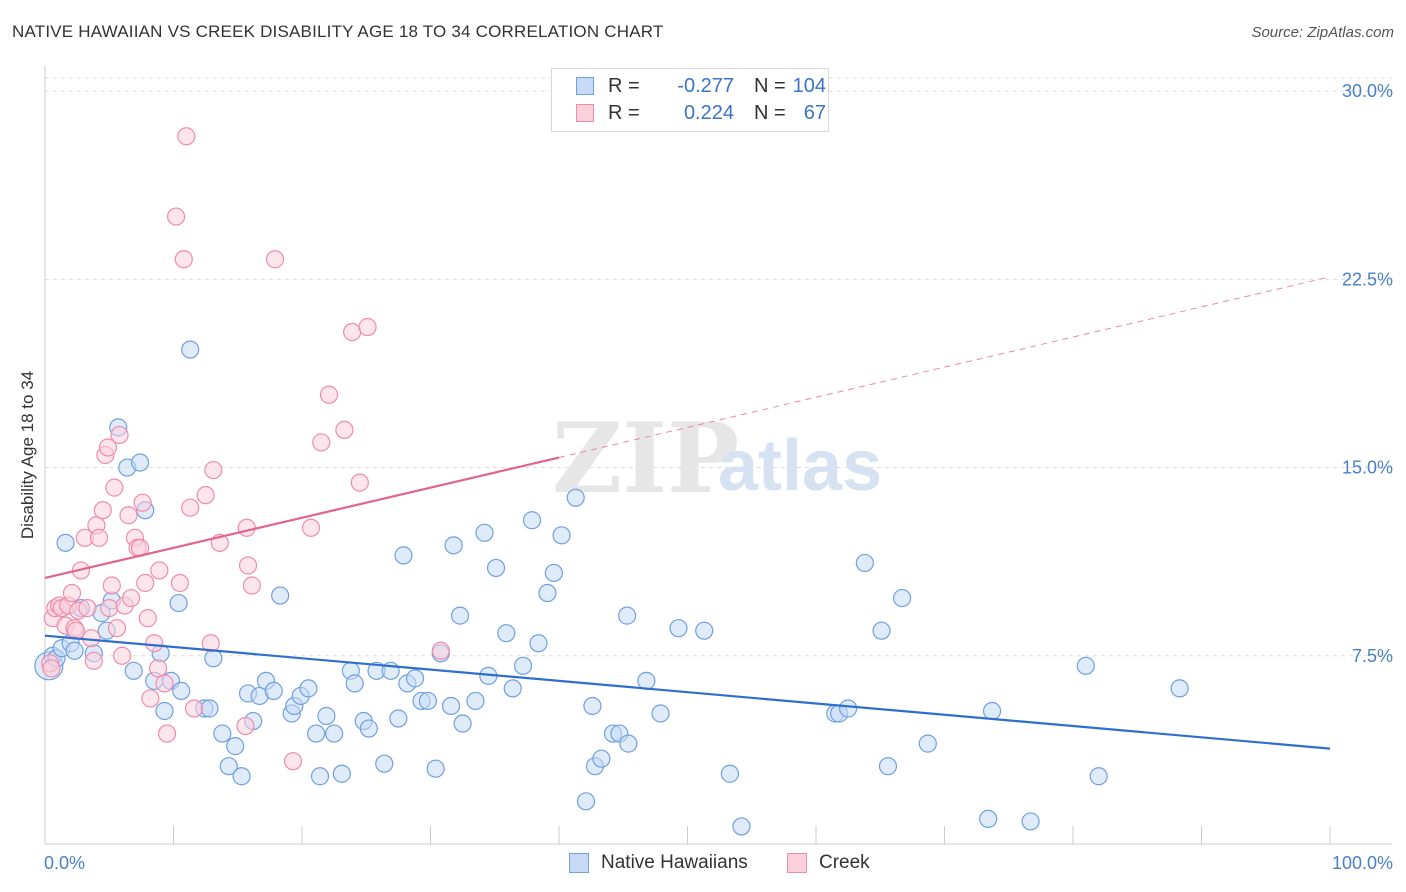  Describe the element at coordinates (797, 863) in the screenshot. I see `legend-swatch-creek` at that location.